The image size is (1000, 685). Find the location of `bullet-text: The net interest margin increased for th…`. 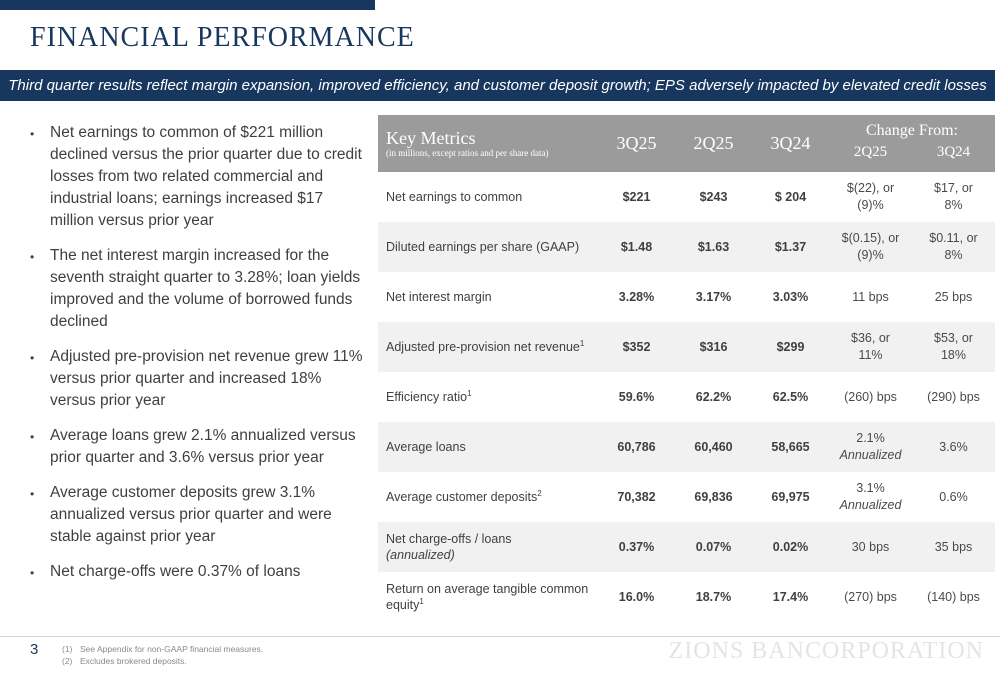

bullet-text: The net interest margin increased for th… is located at coordinates (205, 288).